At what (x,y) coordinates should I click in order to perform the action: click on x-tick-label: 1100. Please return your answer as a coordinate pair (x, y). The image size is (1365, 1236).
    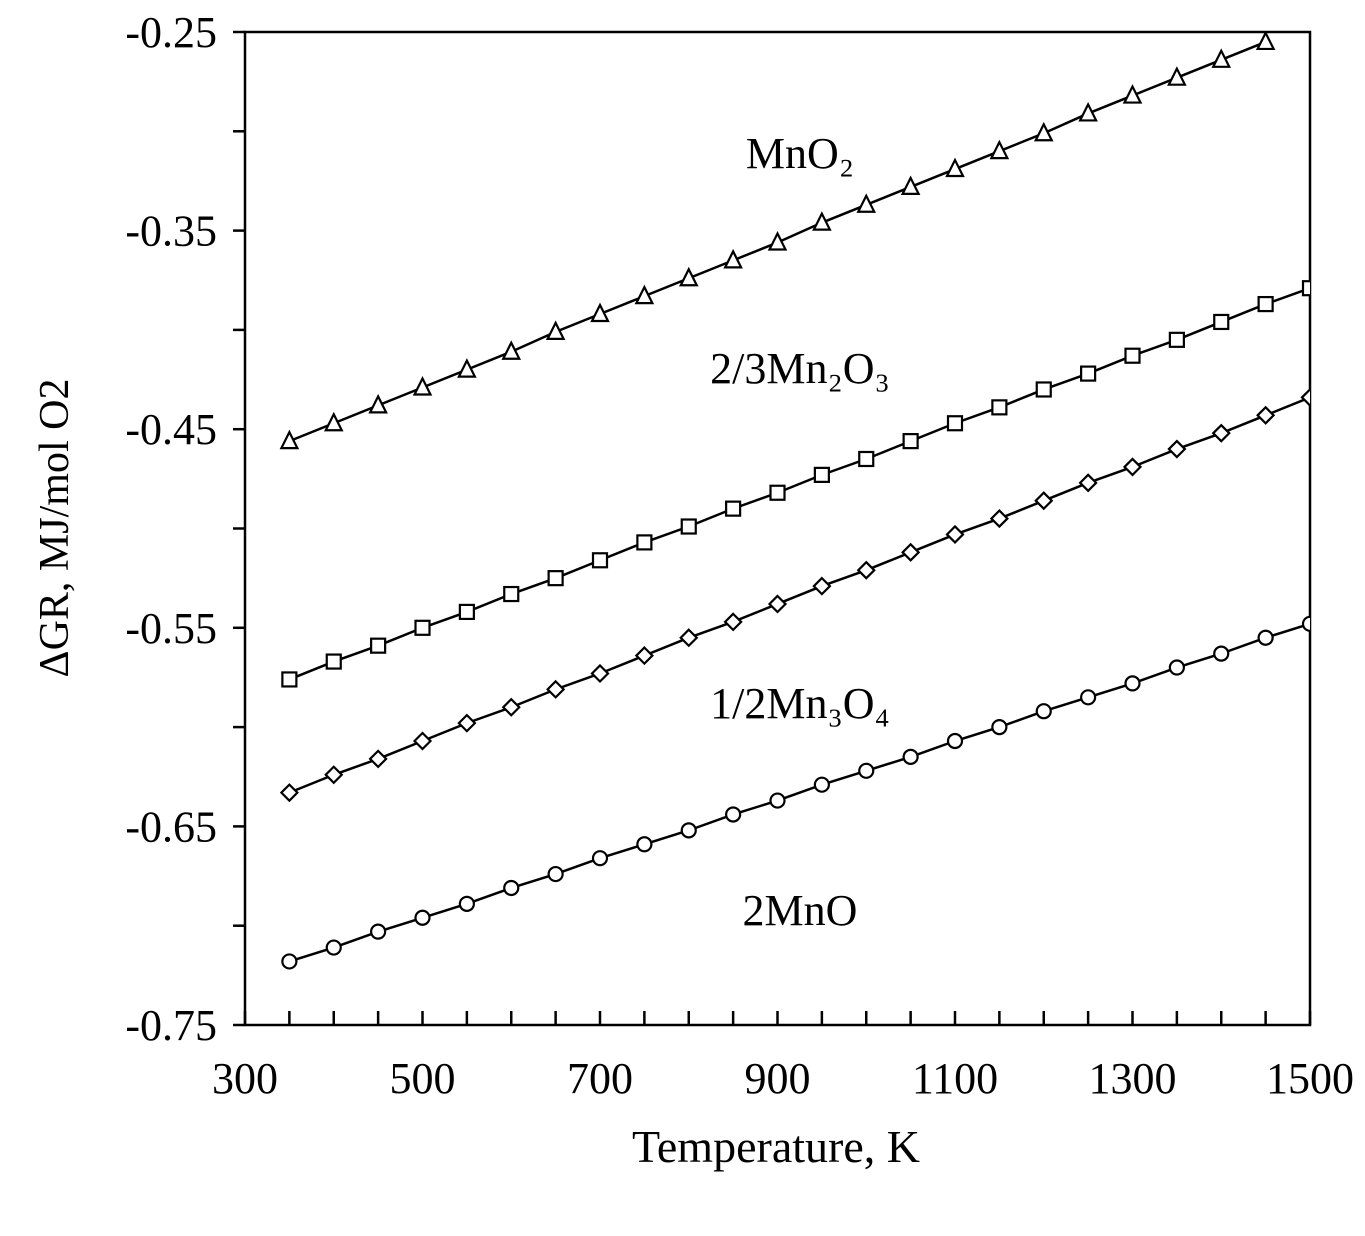
    Looking at the image, I should click on (955, 1078).